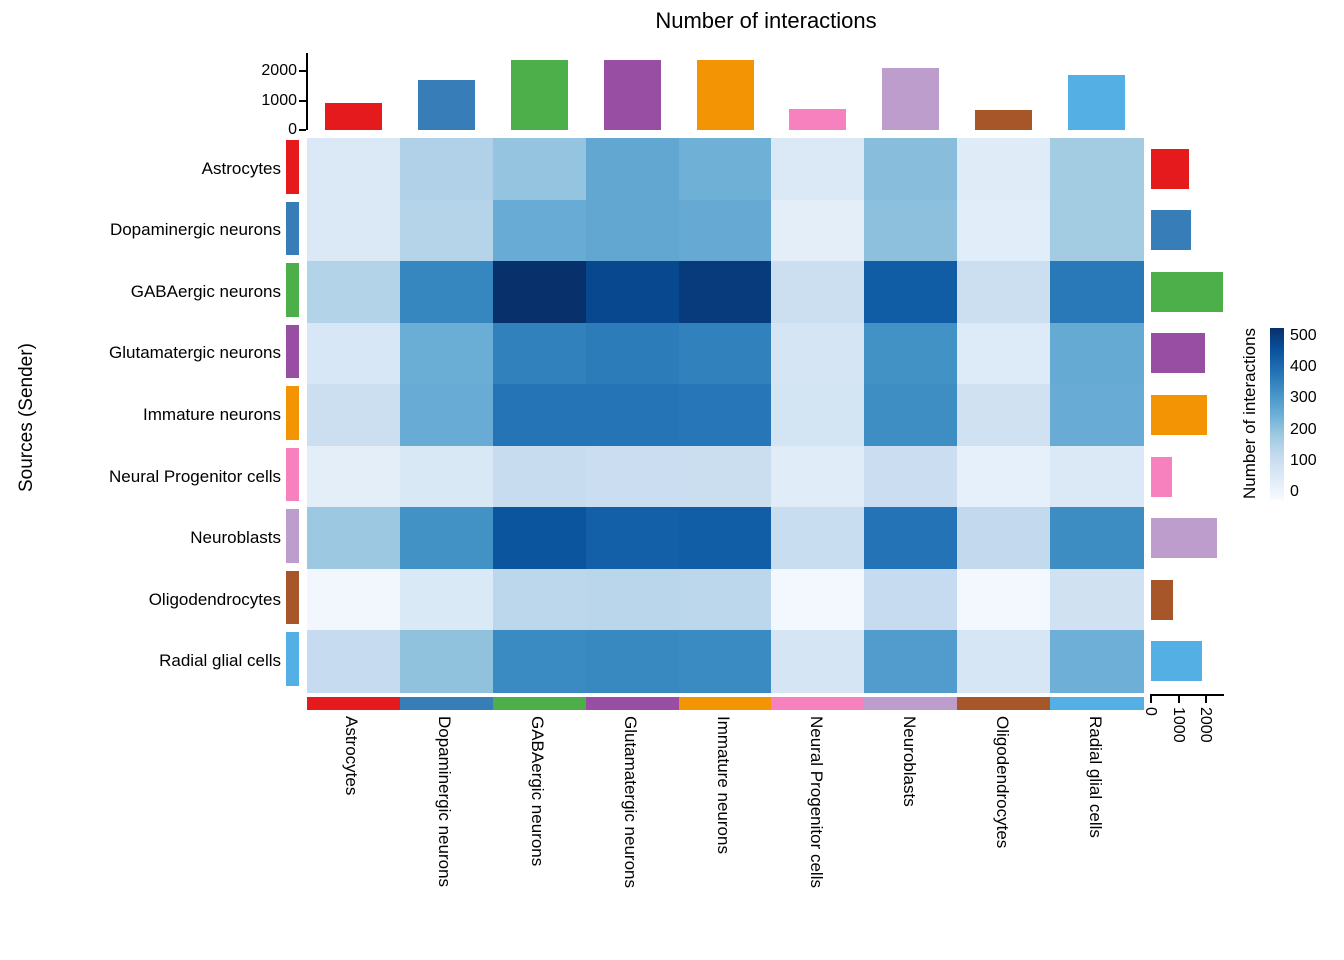 This screenshot has height=960, width=1344. I want to click on column-label-neural-progenitor-cells: Neural Progenitor cells, so click(816, 802).